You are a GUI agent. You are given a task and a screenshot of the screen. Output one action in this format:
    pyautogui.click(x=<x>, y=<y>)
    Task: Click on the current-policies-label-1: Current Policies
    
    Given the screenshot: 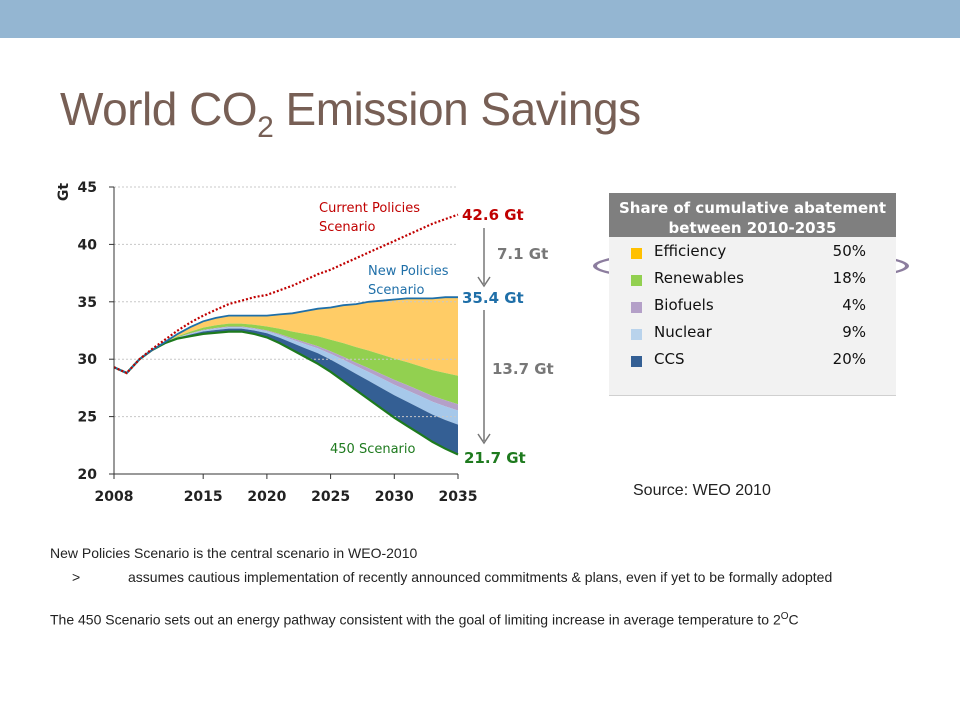 What is the action you would take?
    pyautogui.click(x=369, y=208)
    